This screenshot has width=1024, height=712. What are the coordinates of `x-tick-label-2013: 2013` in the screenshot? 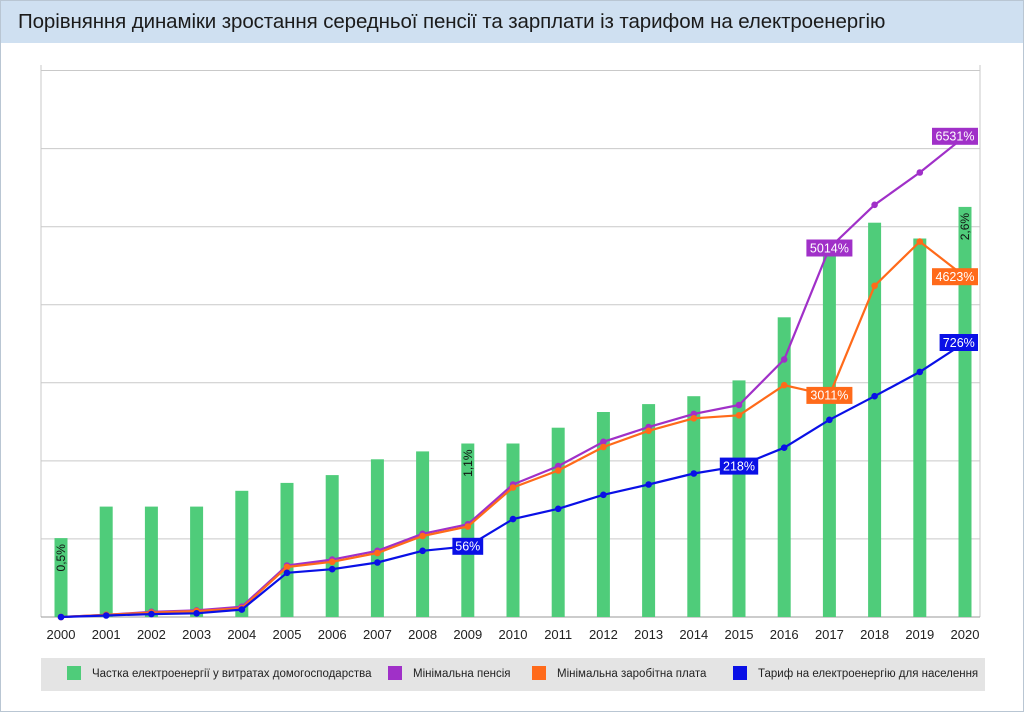 It's located at (648, 634).